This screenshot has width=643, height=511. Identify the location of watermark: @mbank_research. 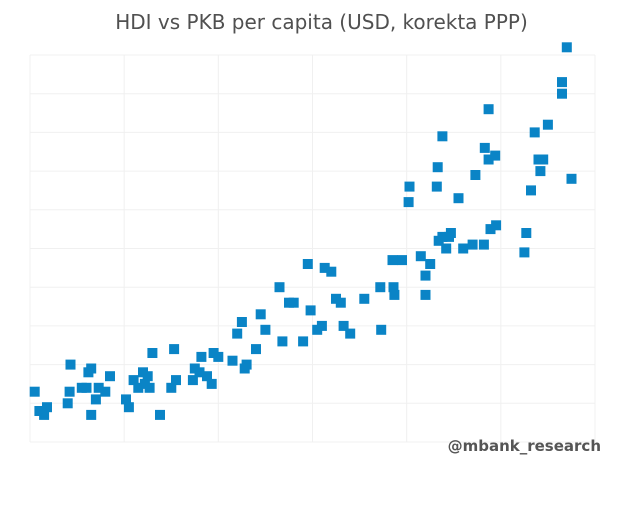
(524, 446).